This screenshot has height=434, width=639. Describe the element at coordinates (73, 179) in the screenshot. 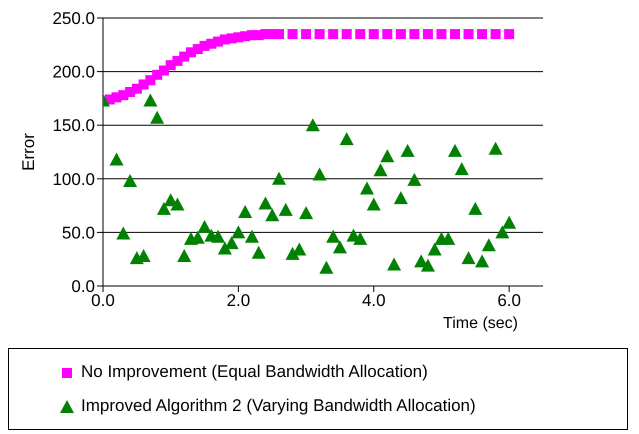

I see `y-tick-label: 100.0` at that location.